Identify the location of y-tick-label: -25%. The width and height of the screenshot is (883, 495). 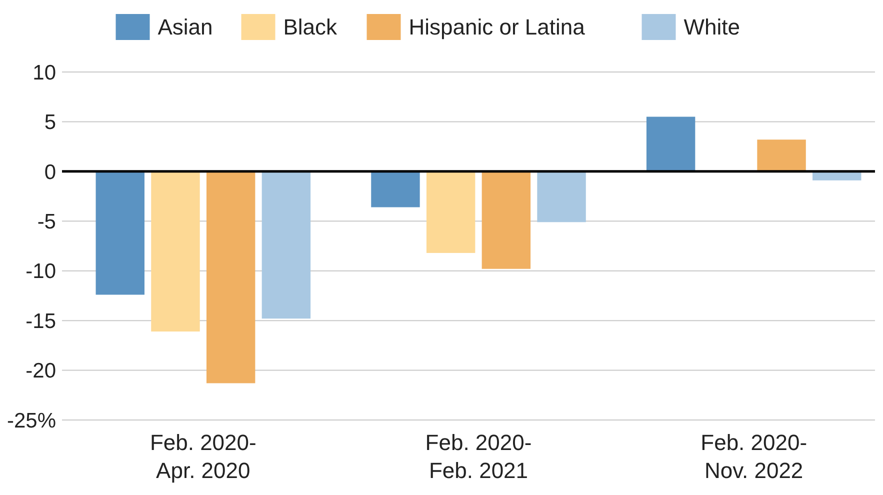
(31, 420).